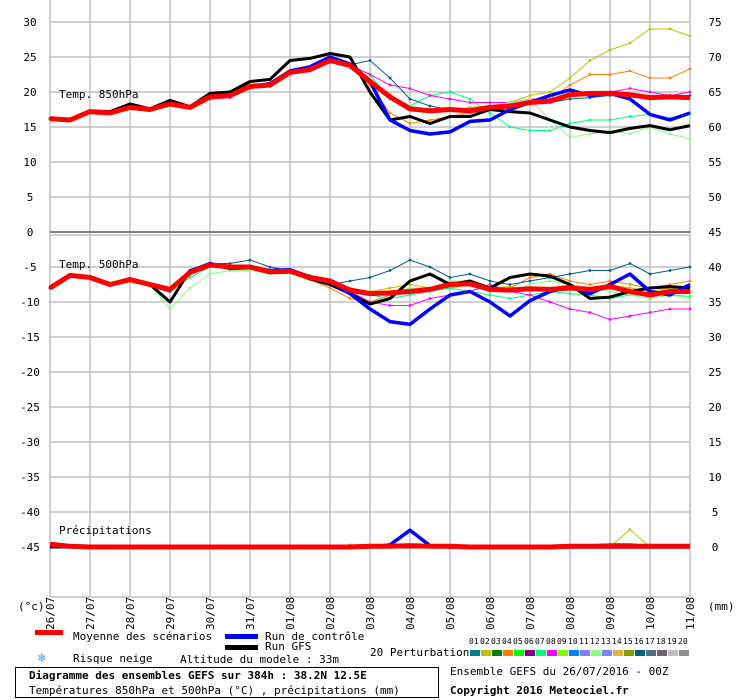 The image size is (740, 700). What do you see at coordinates (683, 641) in the screenshot?
I see `perturbation-id-label: 20` at bounding box center [683, 641].